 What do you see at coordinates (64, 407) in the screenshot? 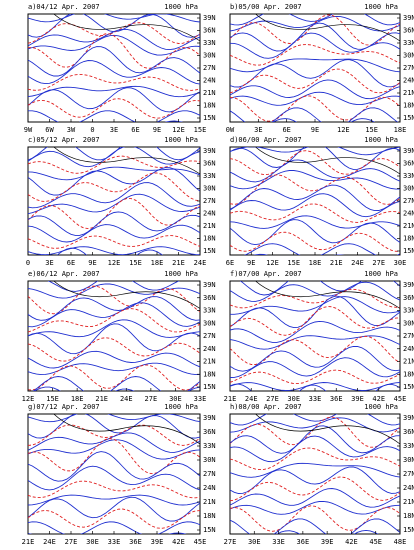
I see `panel-title: g)07/12 Apr. 2007` at bounding box center [64, 407].